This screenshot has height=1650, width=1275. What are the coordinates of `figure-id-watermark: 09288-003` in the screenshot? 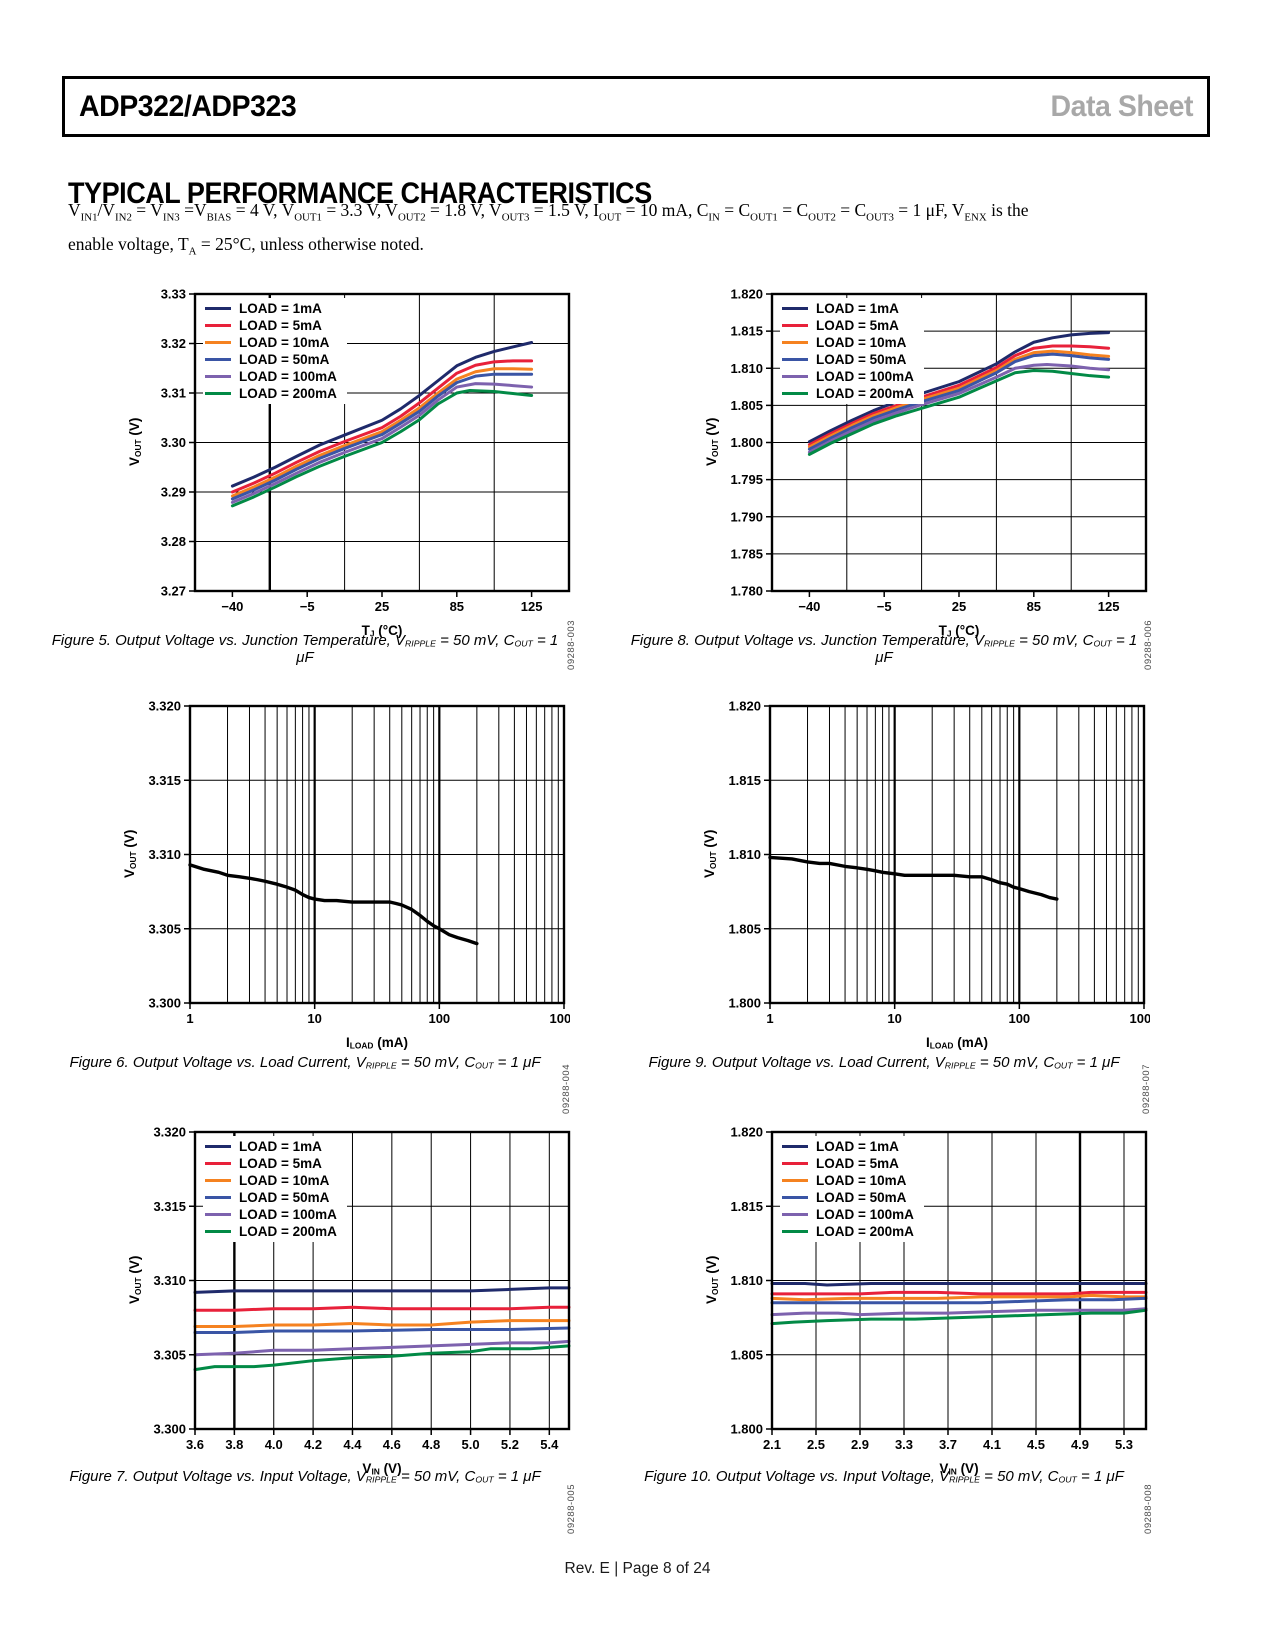 It's located at (571, 645).